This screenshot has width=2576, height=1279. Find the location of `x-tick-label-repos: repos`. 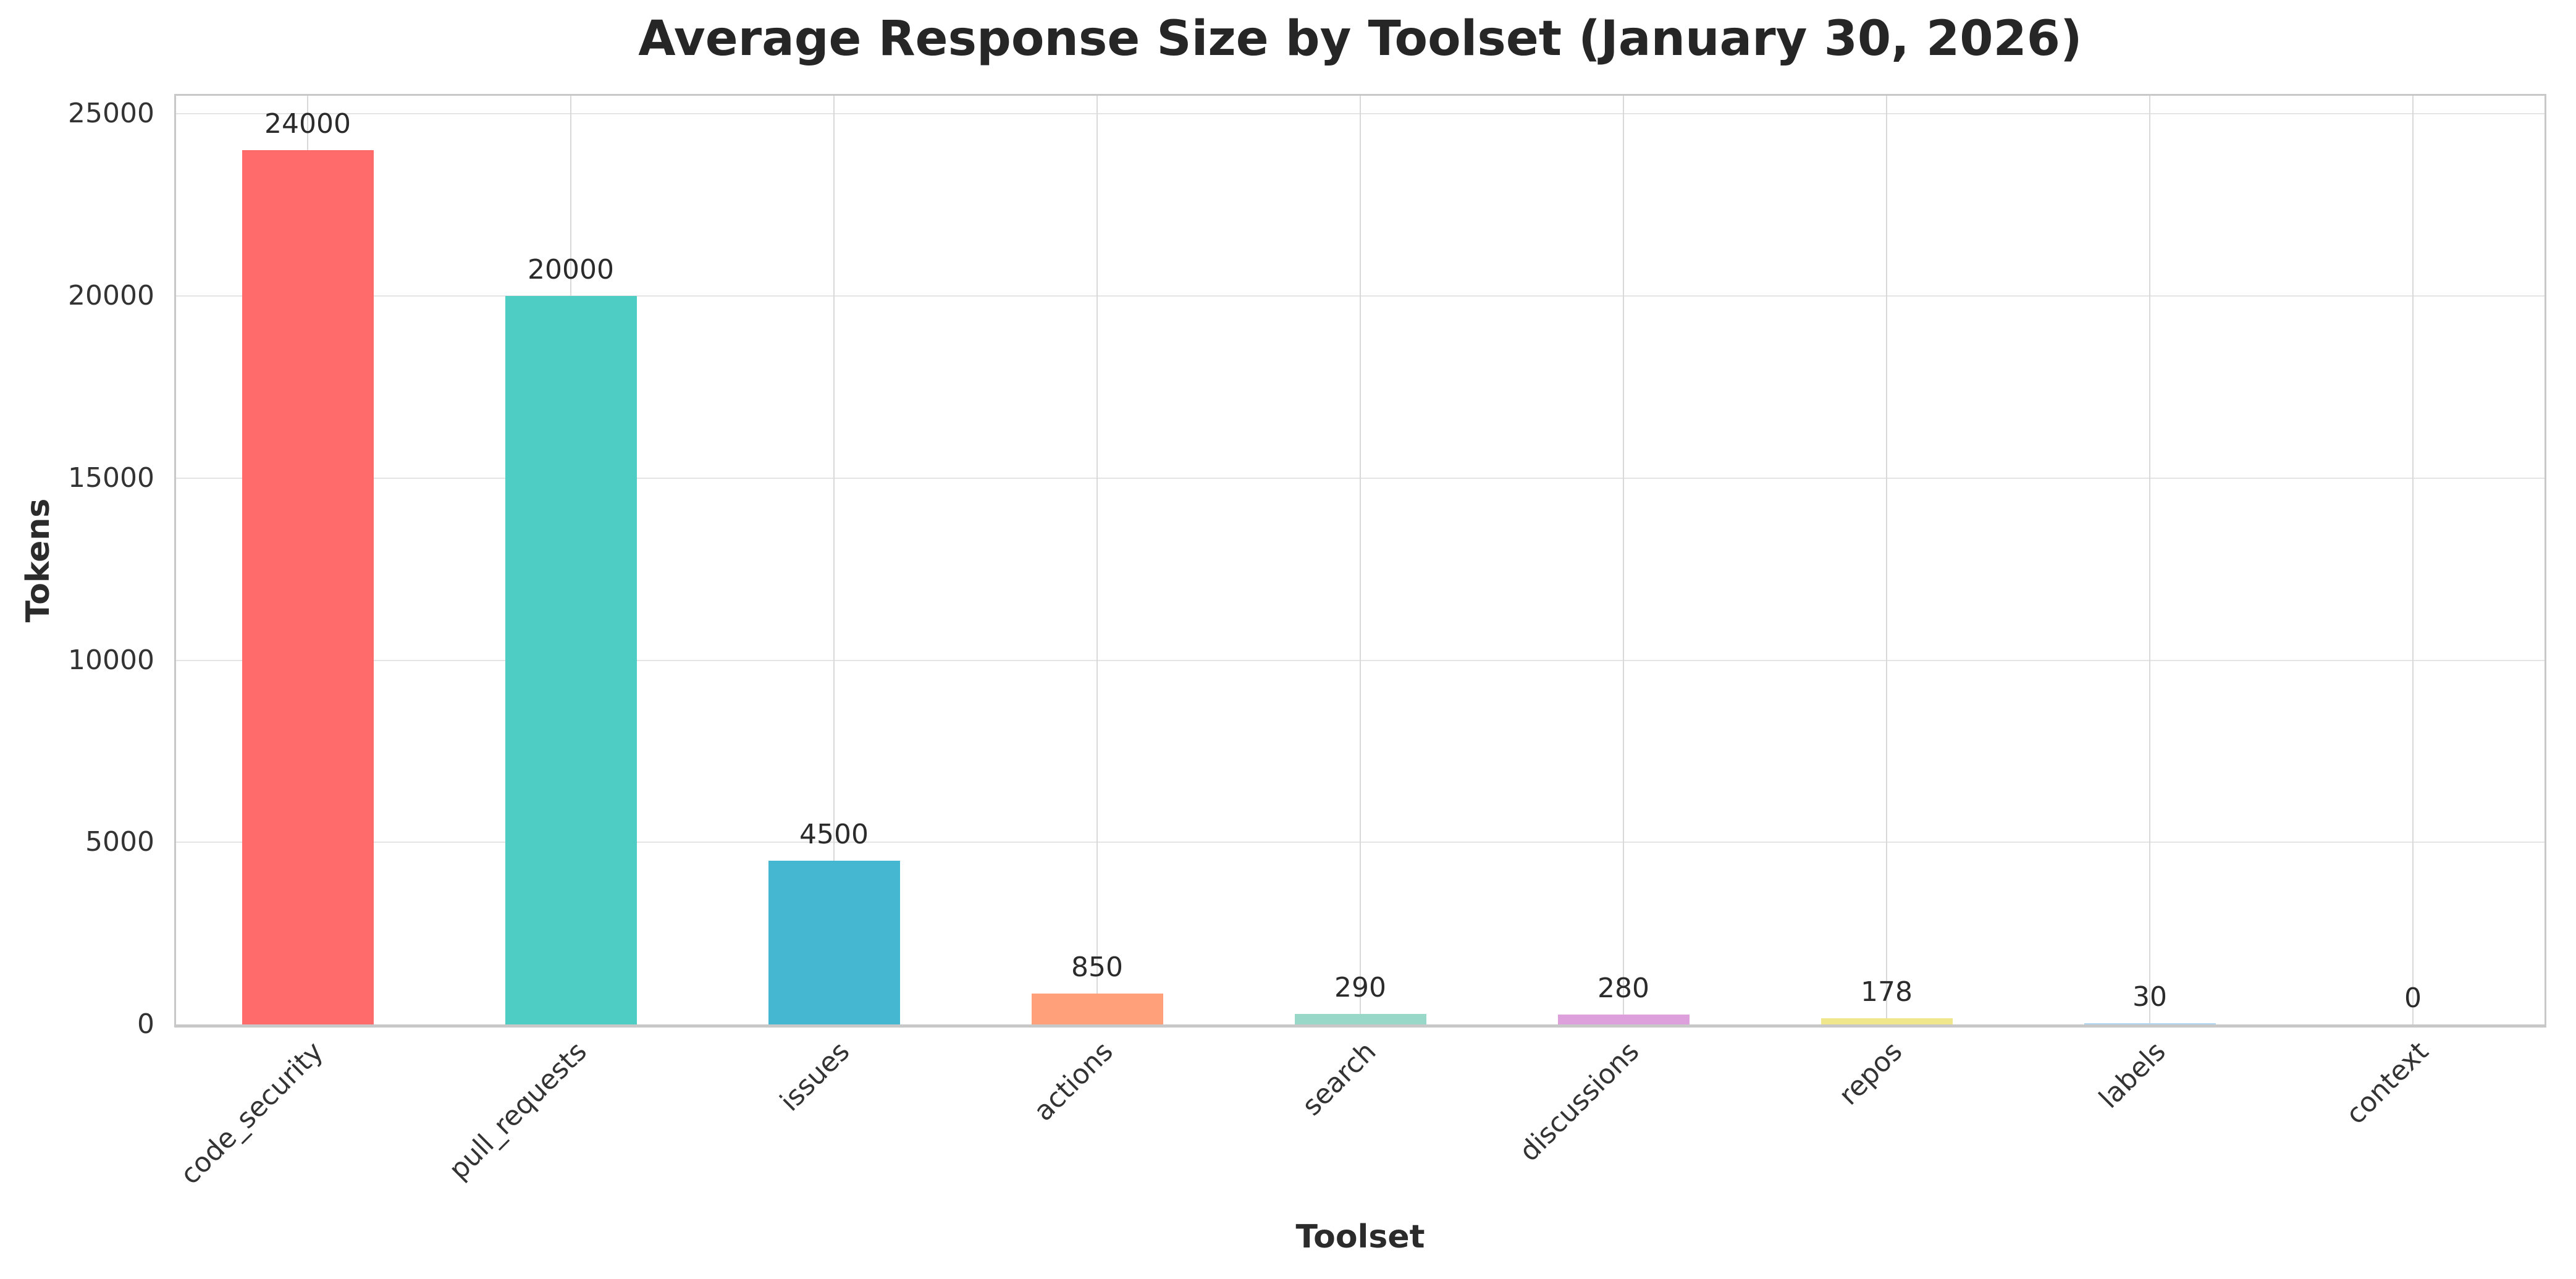

x-tick-label-repos: repos is located at coordinates (1871, 1074).